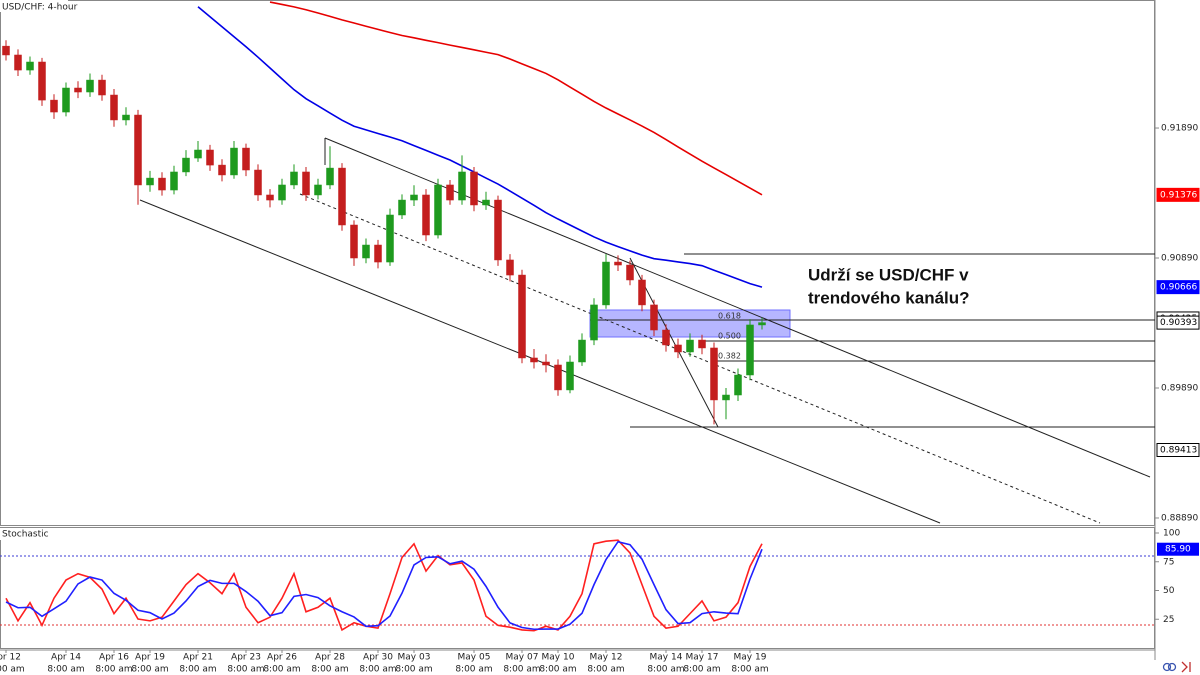 This screenshot has width=1200, height=675. I want to click on price-marker-label: 0.90393, so click(1178, 323).